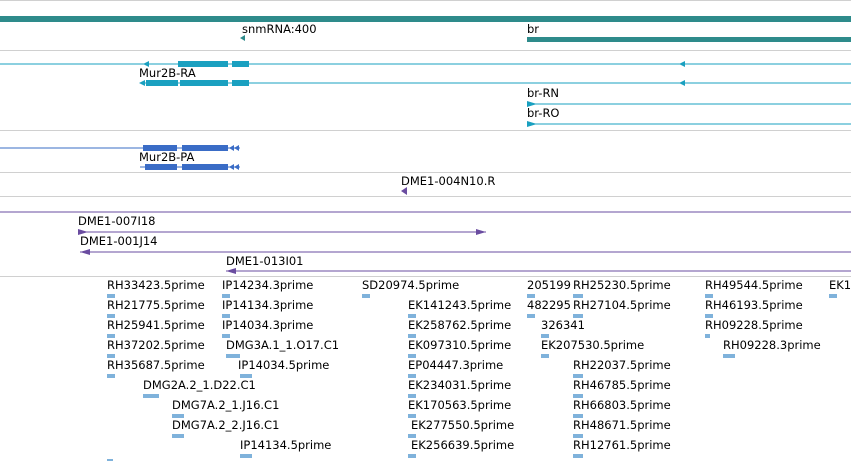 Image resolution: width=851 pixels, height=461 pixels. I want to click on est-label: IP14234.3prime, so click(268, 285).